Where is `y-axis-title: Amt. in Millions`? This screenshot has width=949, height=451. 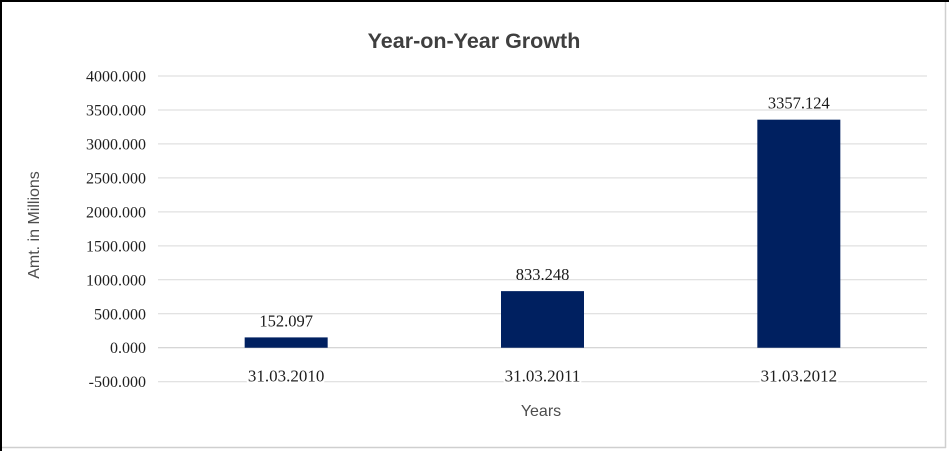
y-axis-title: Amt. in Millions is located at coordinates (34, 225).